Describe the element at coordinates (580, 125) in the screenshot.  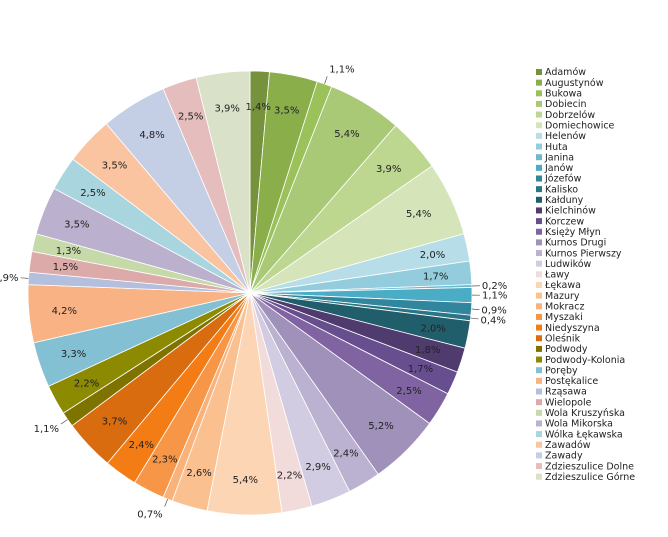
I see `legend-entry: Domiechowice` at that location.